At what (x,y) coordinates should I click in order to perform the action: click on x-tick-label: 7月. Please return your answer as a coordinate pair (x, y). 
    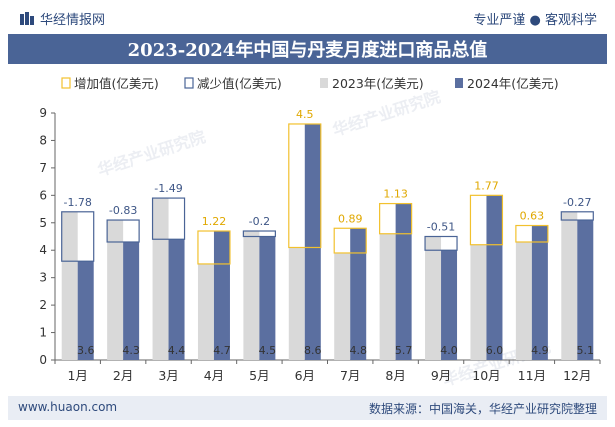
    Looking at the image, I should click on (350, 375).